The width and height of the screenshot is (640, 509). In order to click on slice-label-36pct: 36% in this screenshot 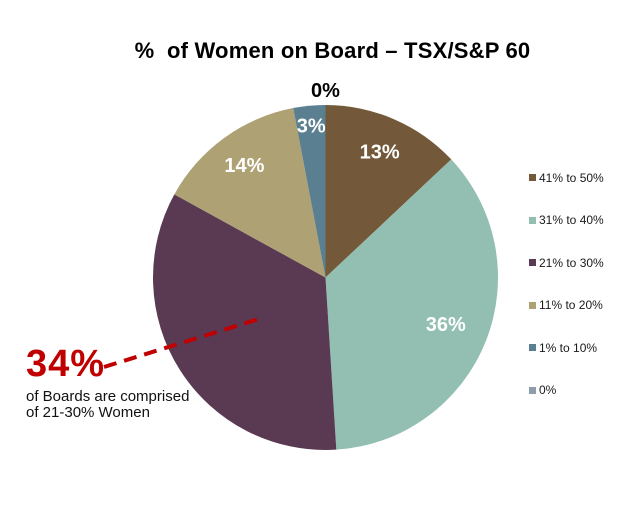, I will do `click(446, 325)`.